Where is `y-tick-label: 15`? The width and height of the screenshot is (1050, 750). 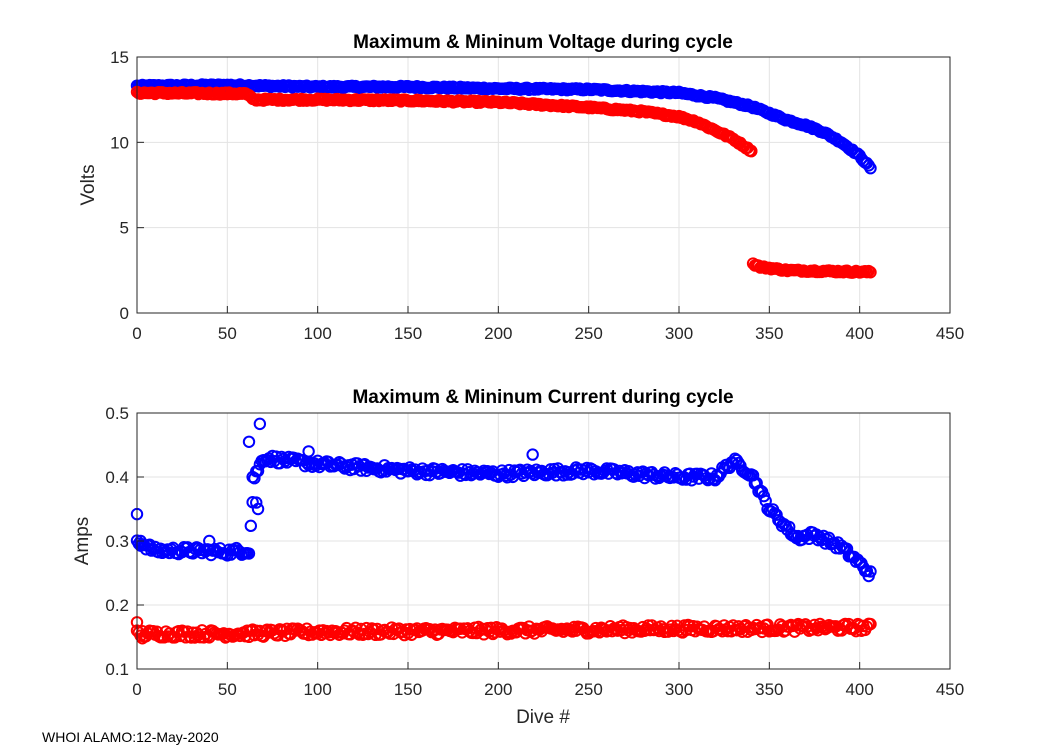
y-tick-label: 15 is located at coordinates (119, 57).